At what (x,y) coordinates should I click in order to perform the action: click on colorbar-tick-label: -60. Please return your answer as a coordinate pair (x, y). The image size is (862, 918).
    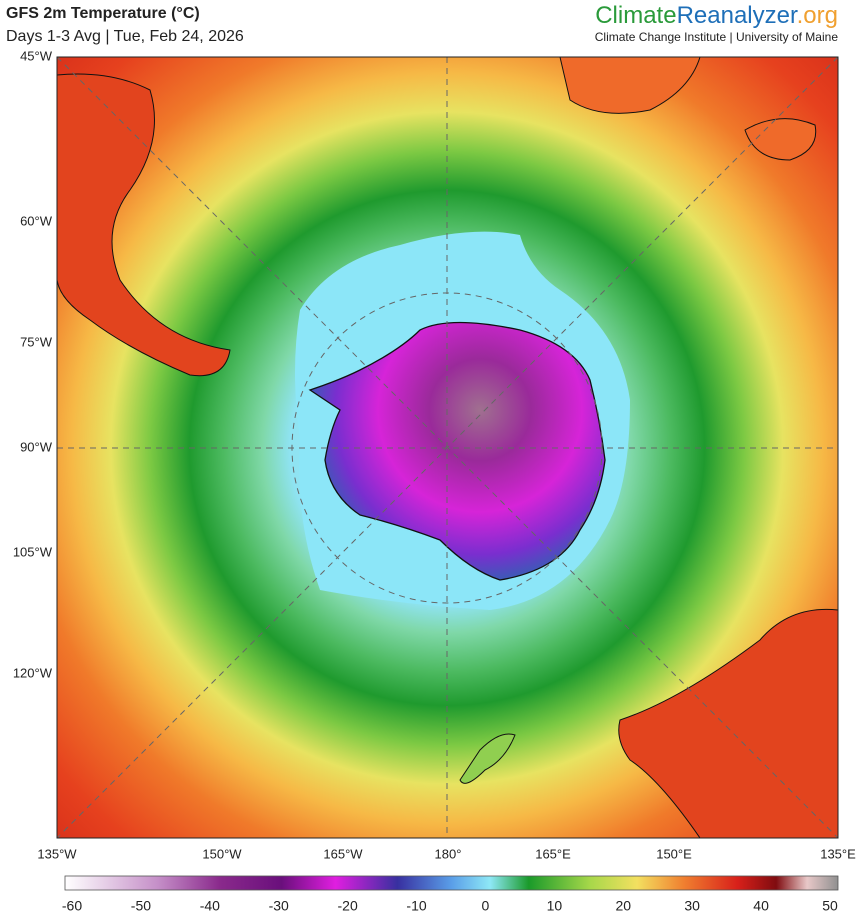
    Looking at the image, I should click on (72, 906).